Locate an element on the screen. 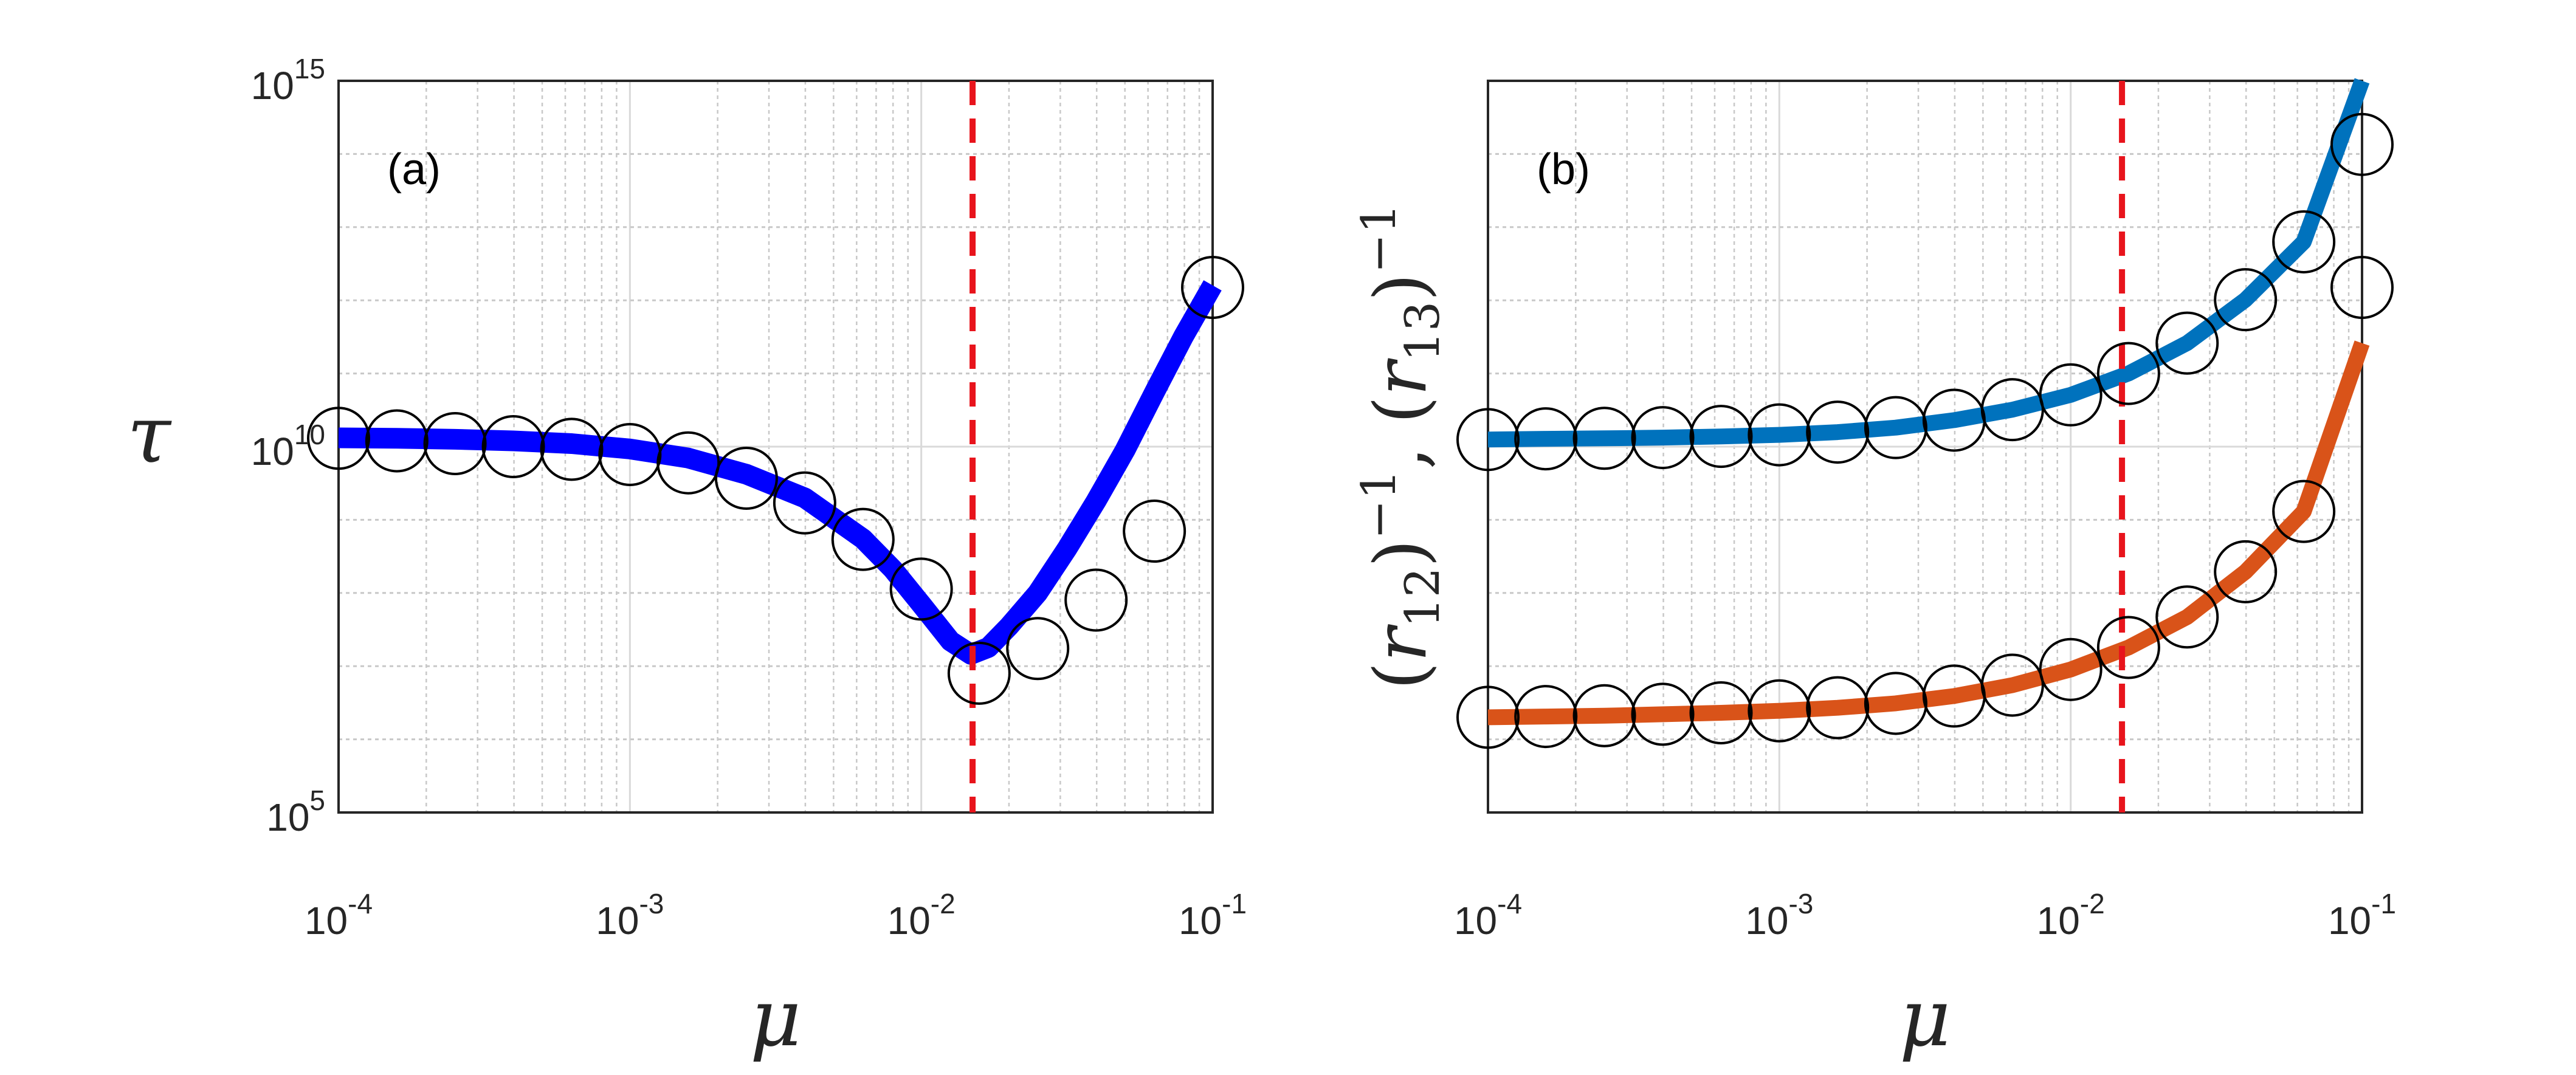  panel-a-y-ticks: 105 1010 1015 is located at coordinates (288, 446).